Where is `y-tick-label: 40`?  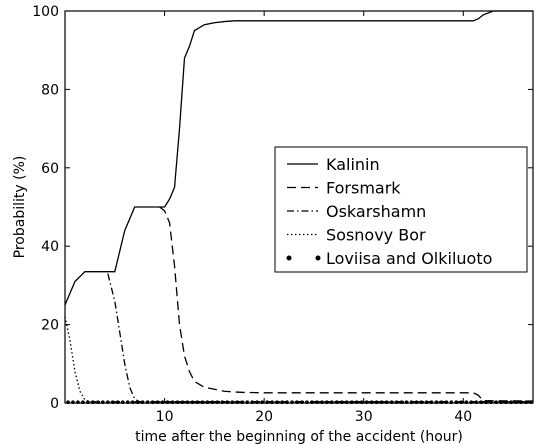
y-tick-label: 40 is located at coordinates (50, 247).